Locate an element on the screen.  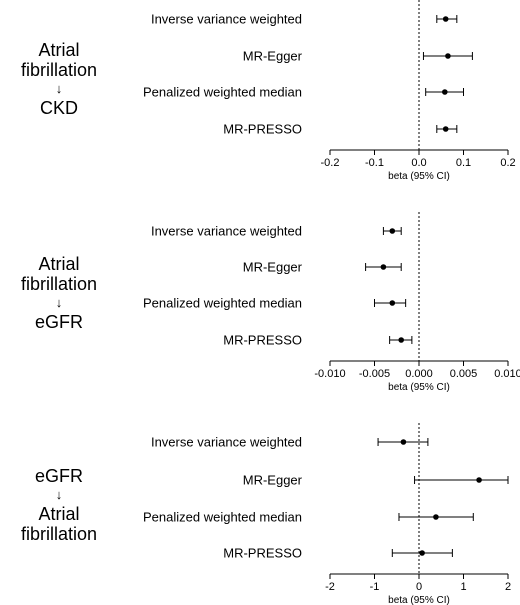
x-tick-label: 0 is located at coordinates (419, 587).